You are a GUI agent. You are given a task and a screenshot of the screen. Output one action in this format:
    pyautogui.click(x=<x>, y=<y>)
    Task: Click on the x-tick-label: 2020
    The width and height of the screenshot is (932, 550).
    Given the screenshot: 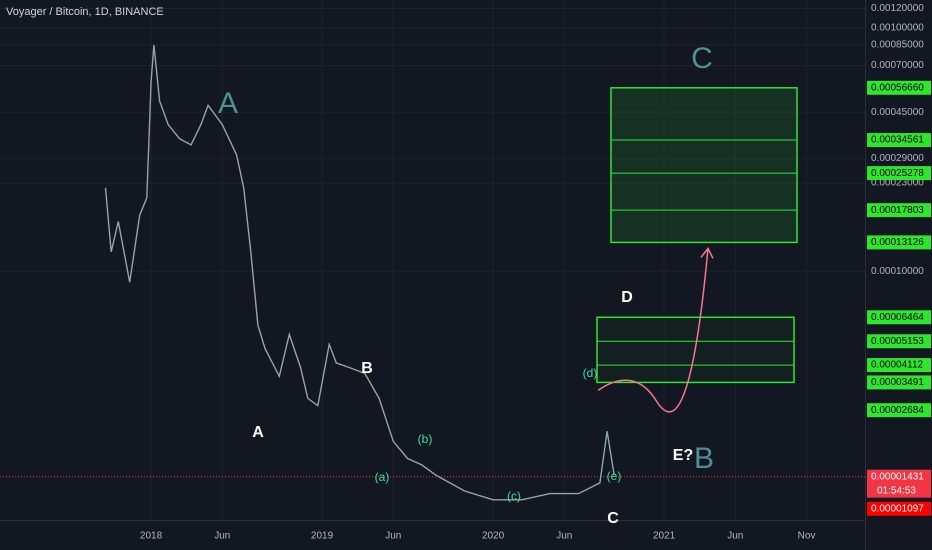 What is the action you would take?
    pyautogui.click(x=493, y=536)
    